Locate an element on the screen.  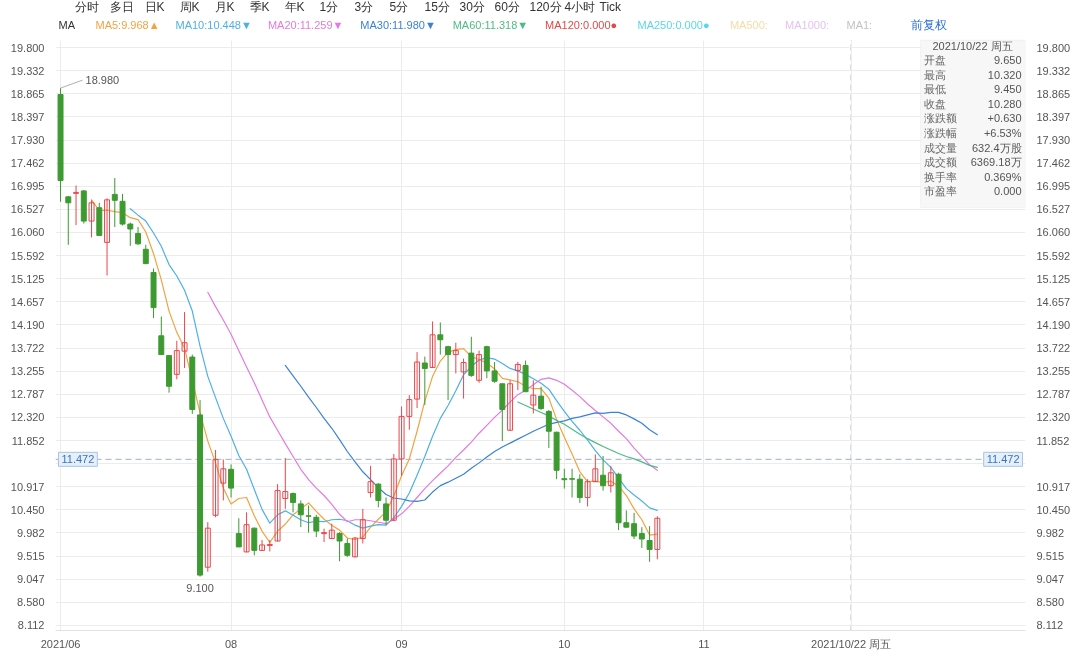
y-tick-label: 8.580 is located at coordinates (30, 602).